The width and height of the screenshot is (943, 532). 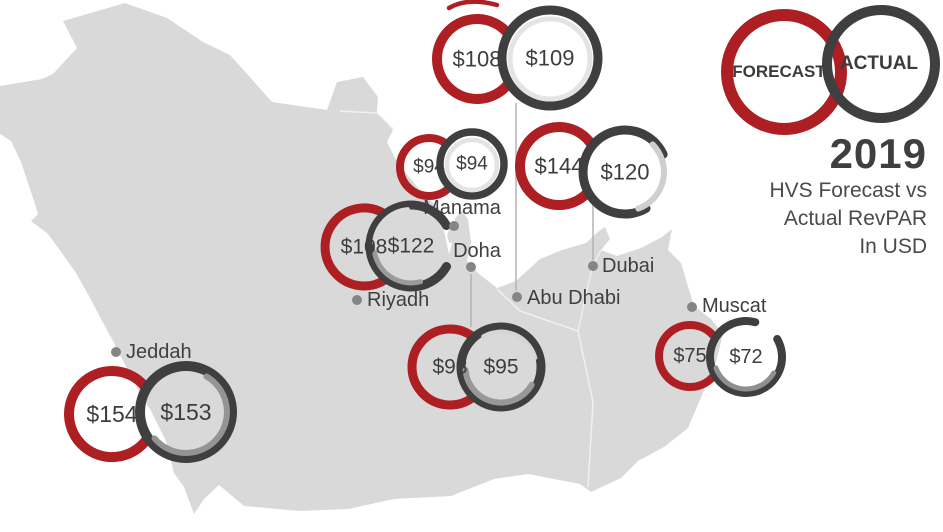 What do you see at coordinates (449, 367) in the screenshot?
I see `forecast-value-doha: $93` at bounding box center [449, 367].